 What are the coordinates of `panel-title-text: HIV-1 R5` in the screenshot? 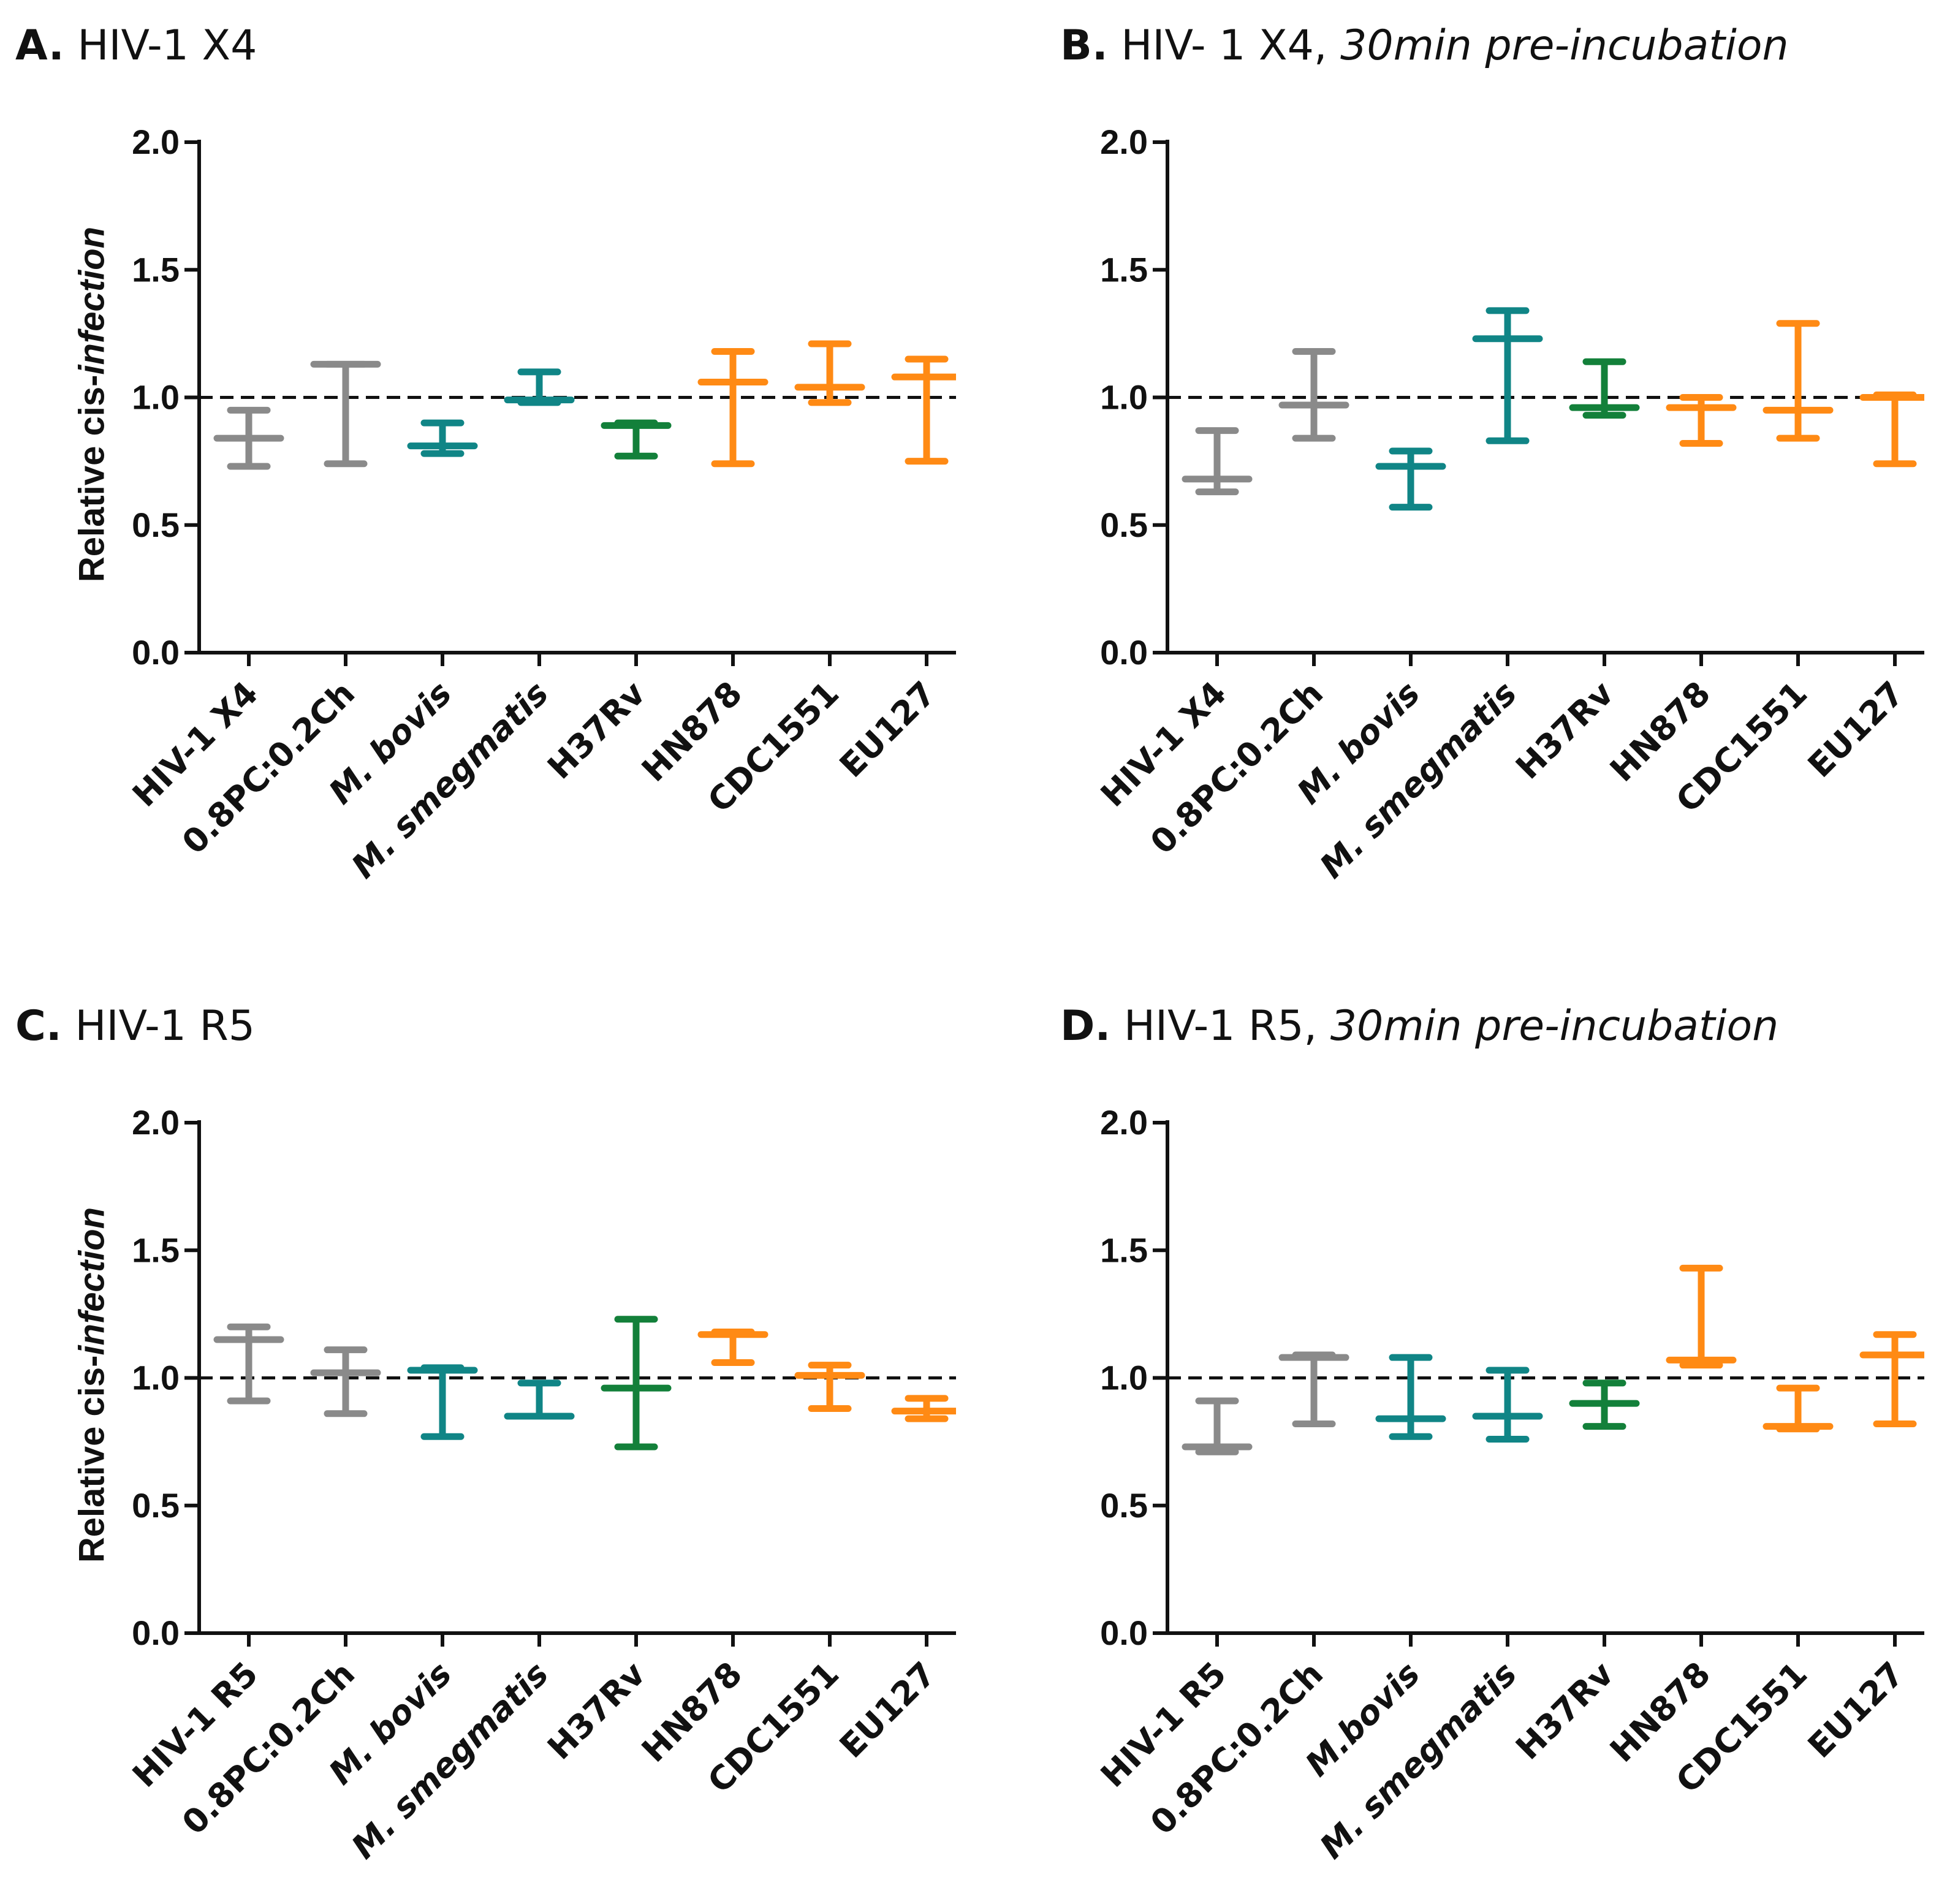 It's located at (165, 1026).